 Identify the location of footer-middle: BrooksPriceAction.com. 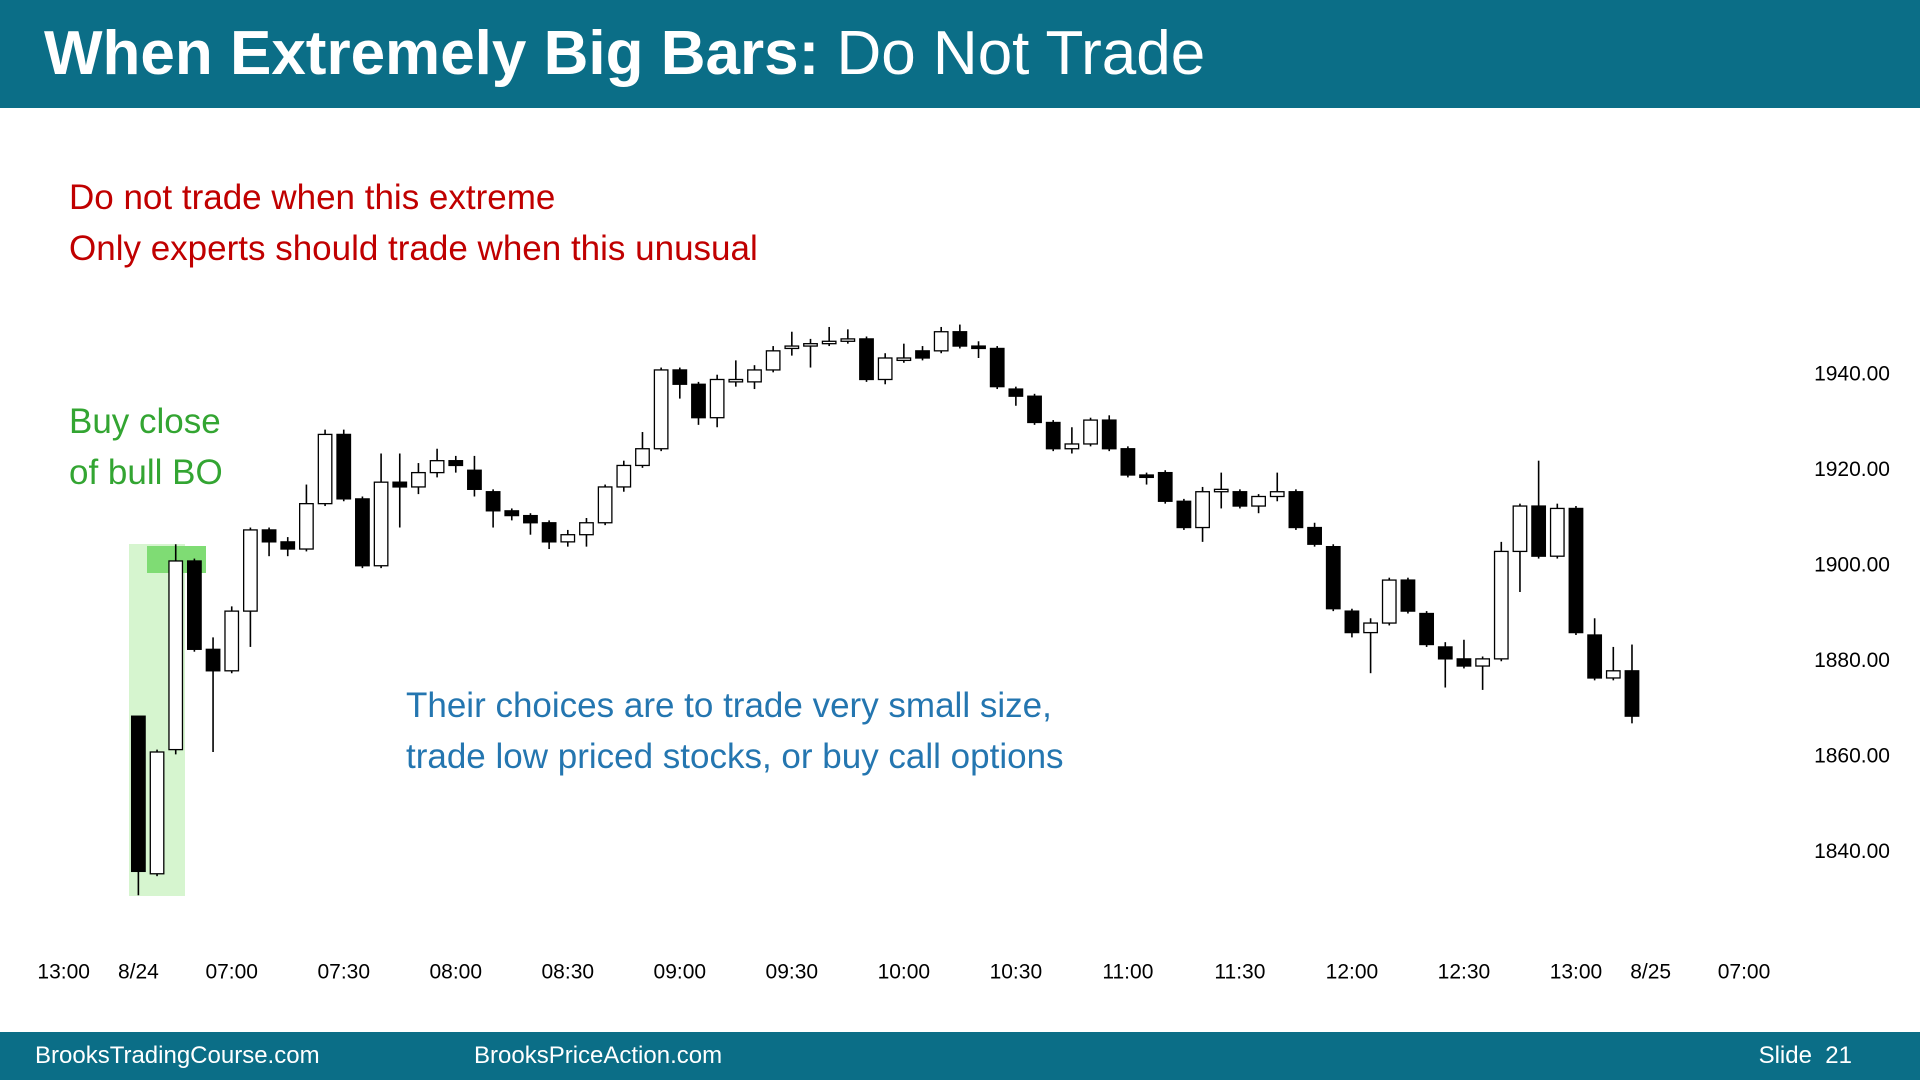
(598, 1055).